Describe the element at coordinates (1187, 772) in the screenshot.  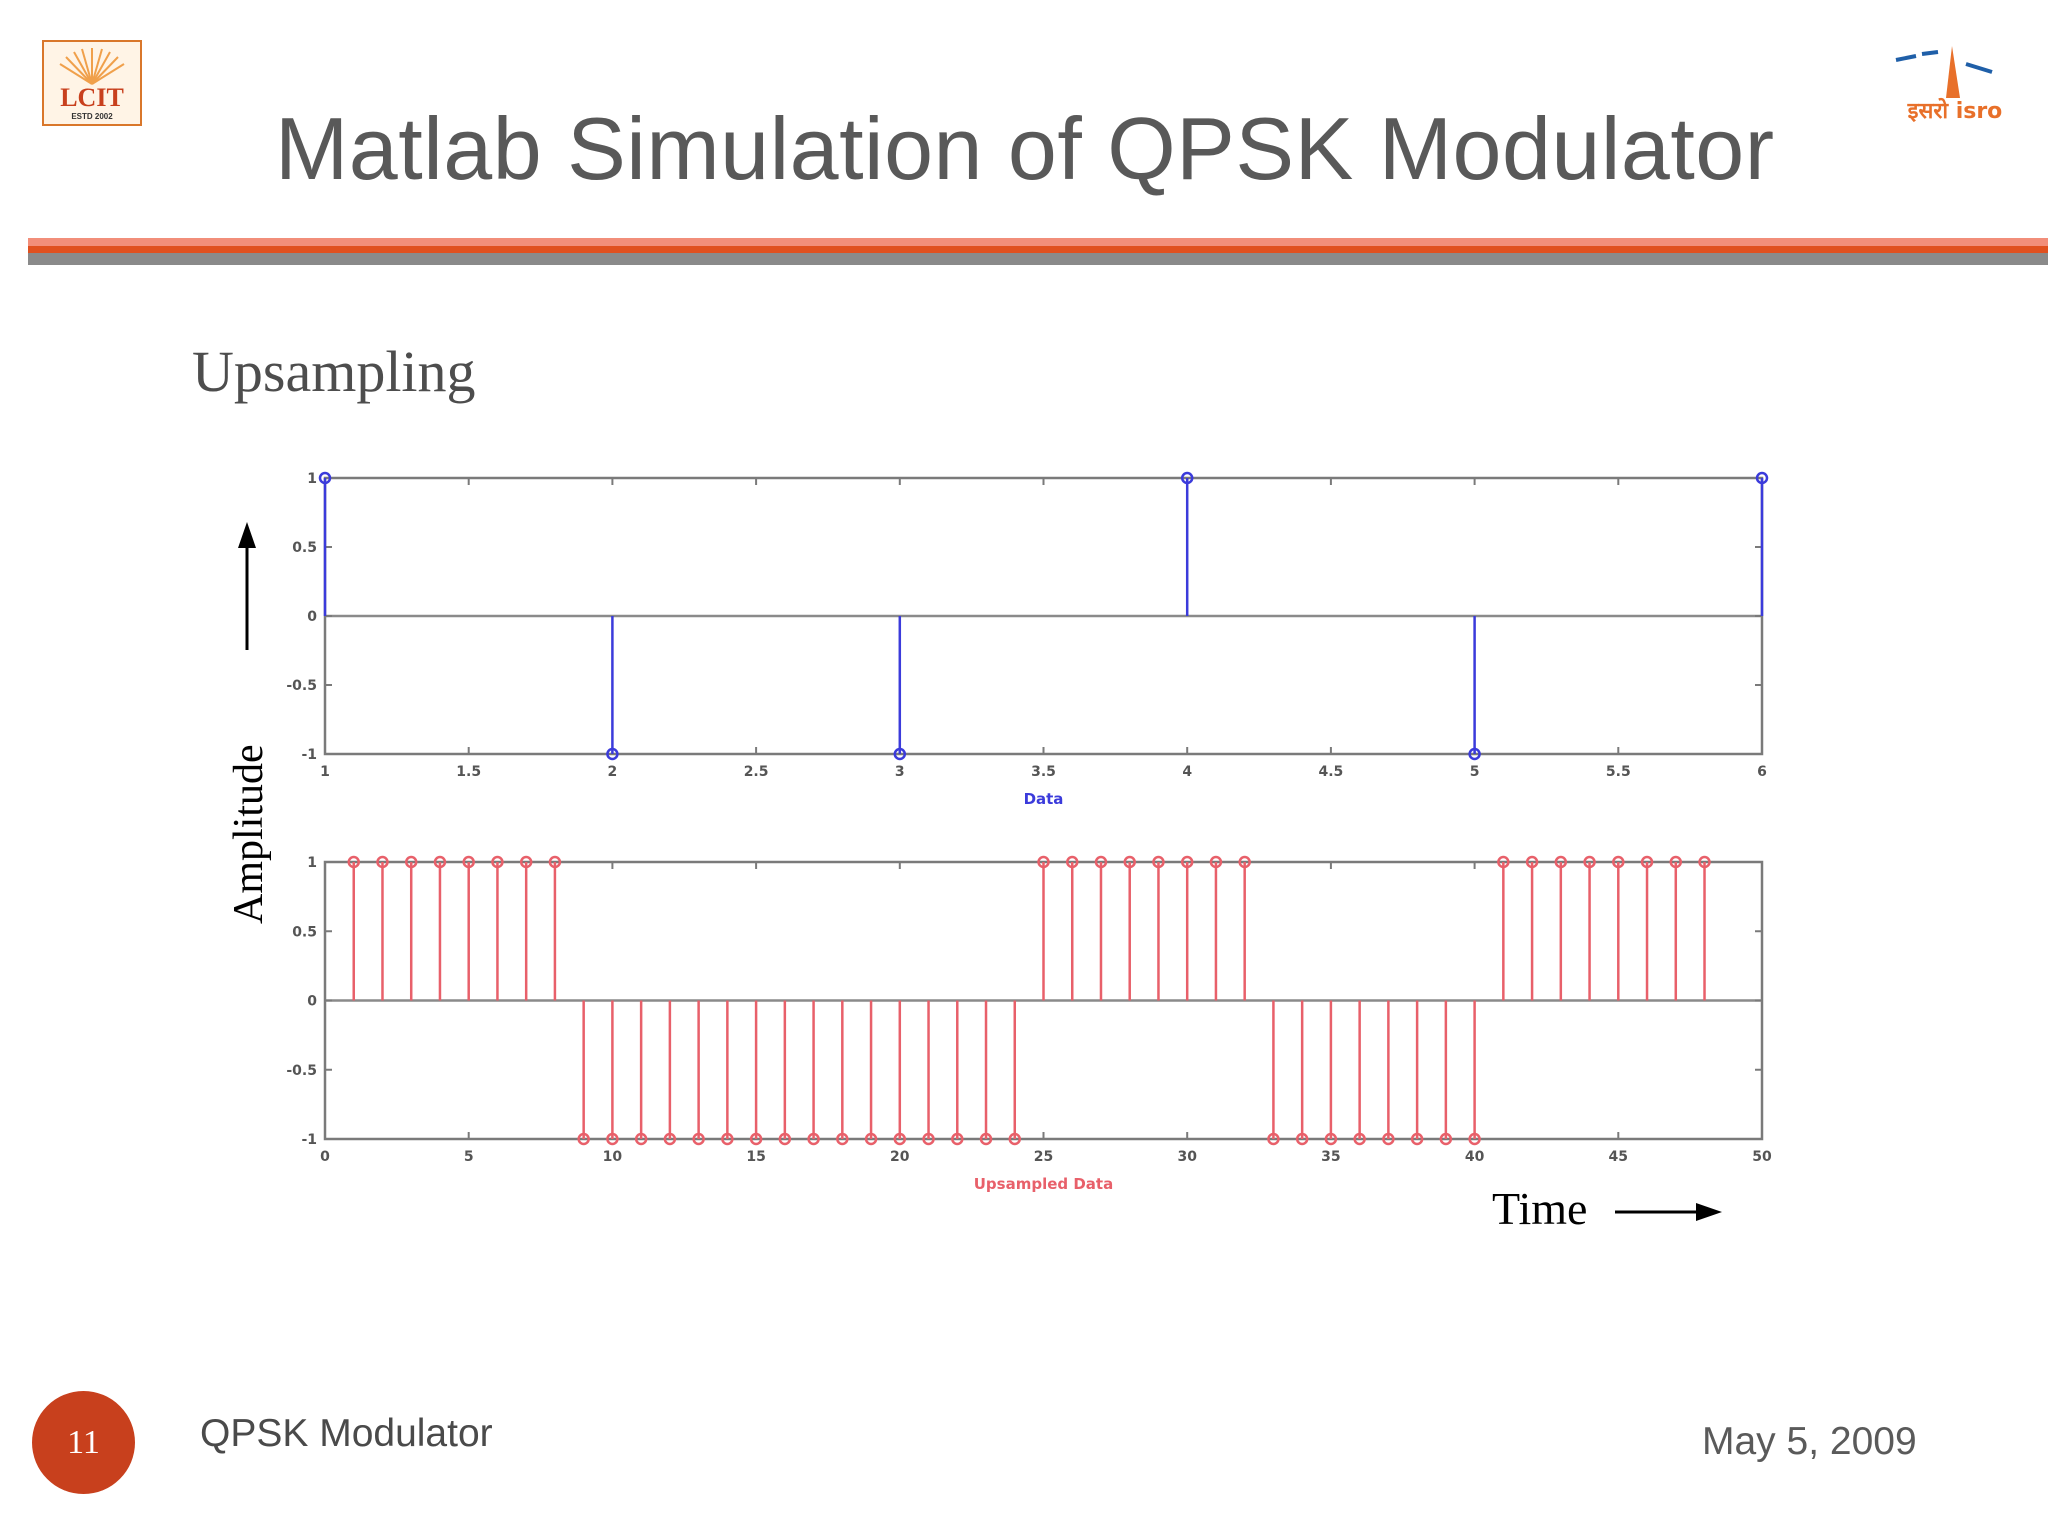
I see `x-tick-label: 4` at that location.